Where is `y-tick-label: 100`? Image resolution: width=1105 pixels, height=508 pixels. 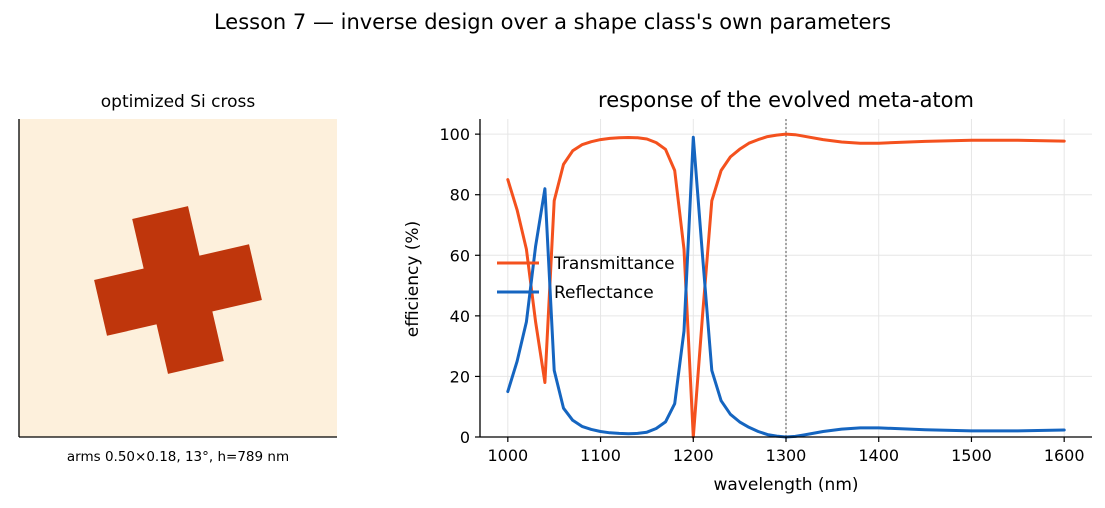
y-tick-label: 100 is located at coordinates (454, 134).